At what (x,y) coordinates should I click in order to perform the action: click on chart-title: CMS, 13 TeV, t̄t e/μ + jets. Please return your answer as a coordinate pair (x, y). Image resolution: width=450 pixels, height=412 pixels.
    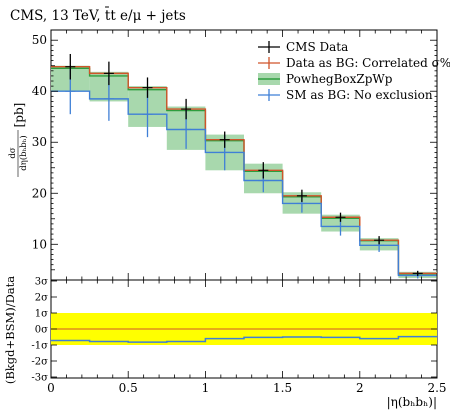
    Looking at the image, I should click on (98, 15).